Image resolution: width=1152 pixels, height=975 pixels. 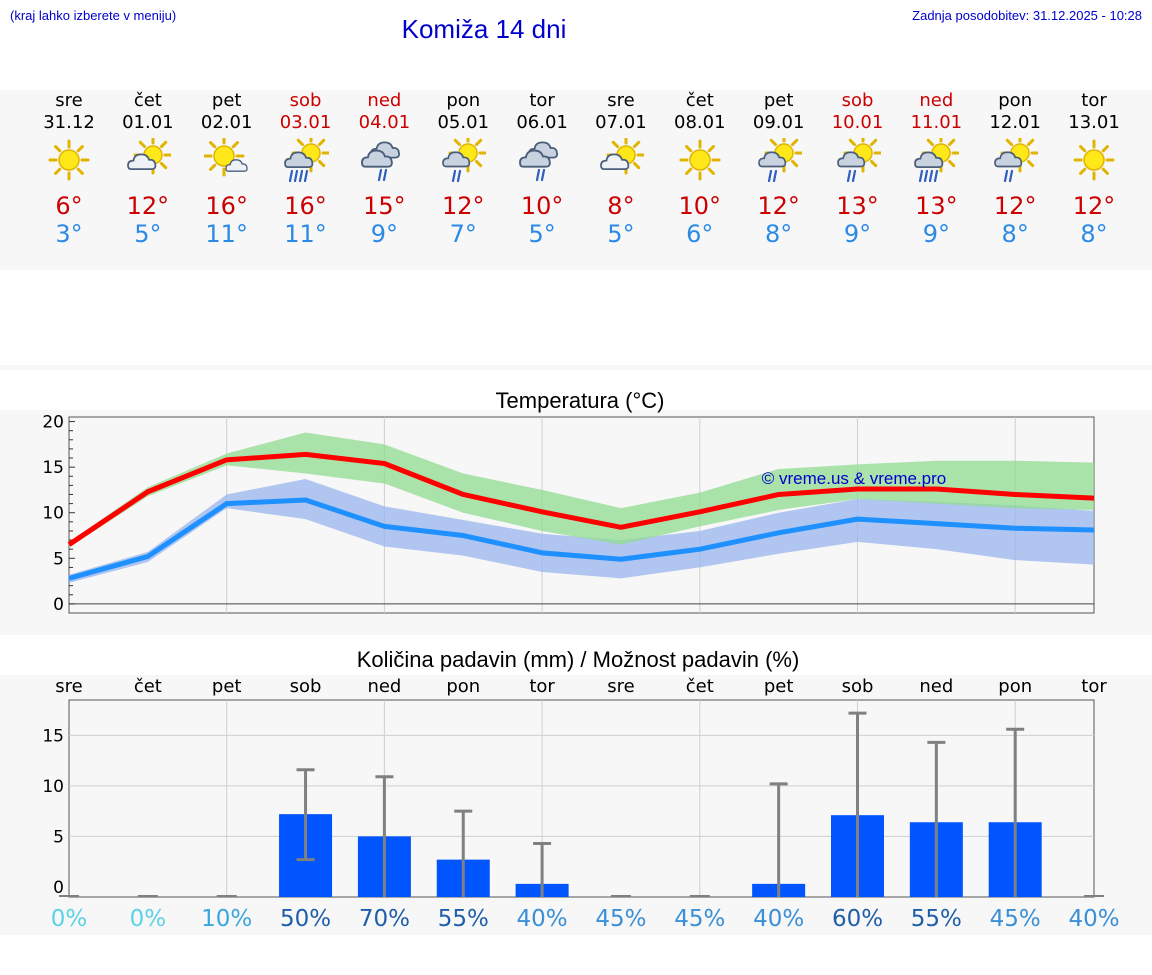 What do you see at coordinates (576, 367) in the screenshot?
I see `section-divider` at bounding box center [576, 367].